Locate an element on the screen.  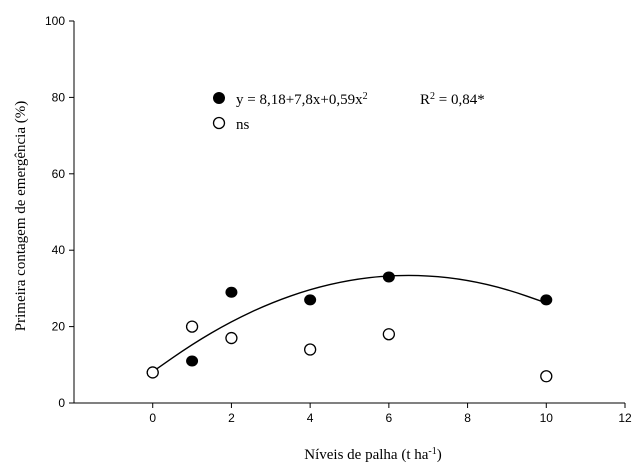
x-tick-label: 0 is located at coordinates (152, 418).